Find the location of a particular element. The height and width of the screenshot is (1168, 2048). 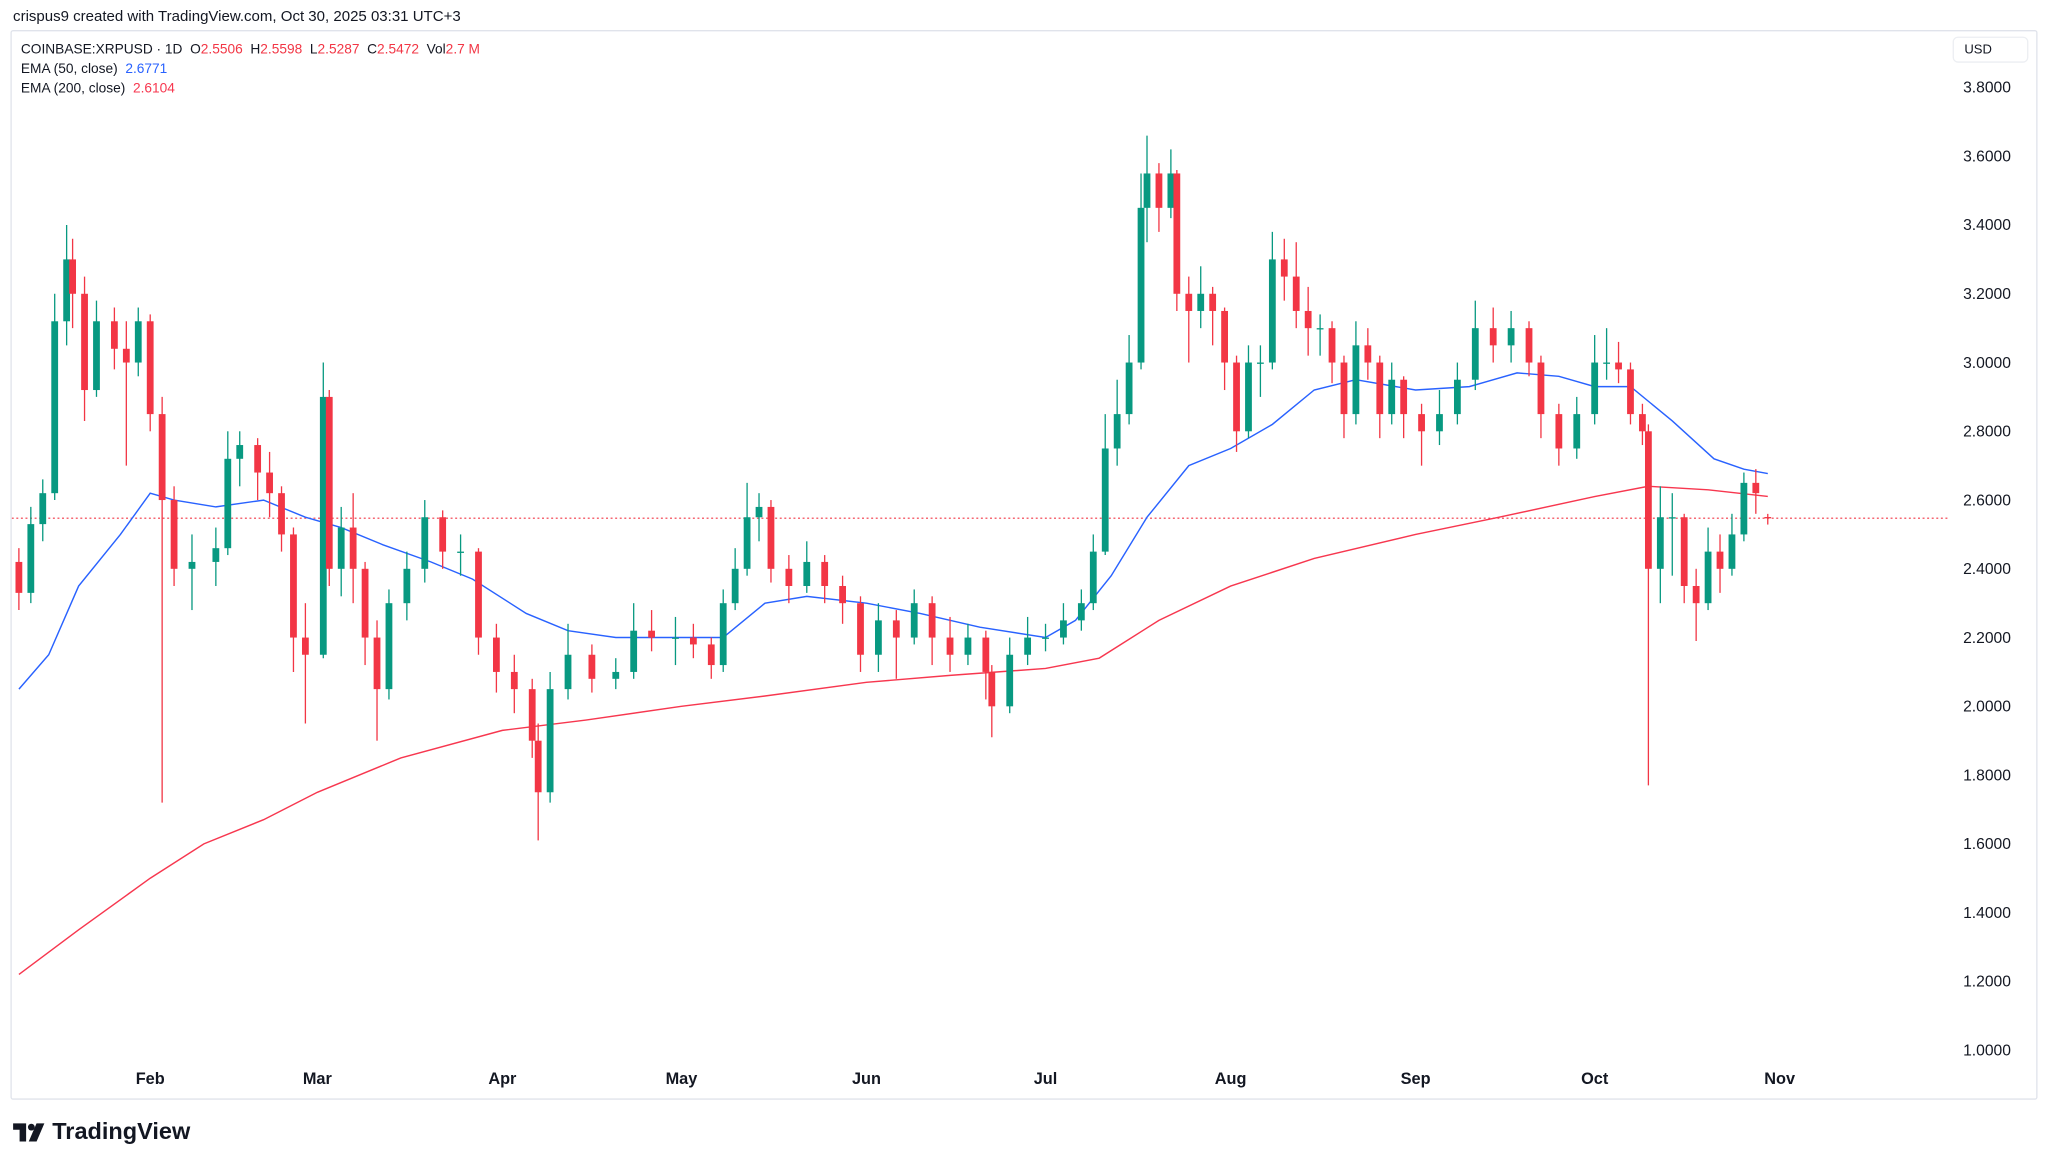

y-tick-label: 1.6000 is located at coordinates (1987, 844).